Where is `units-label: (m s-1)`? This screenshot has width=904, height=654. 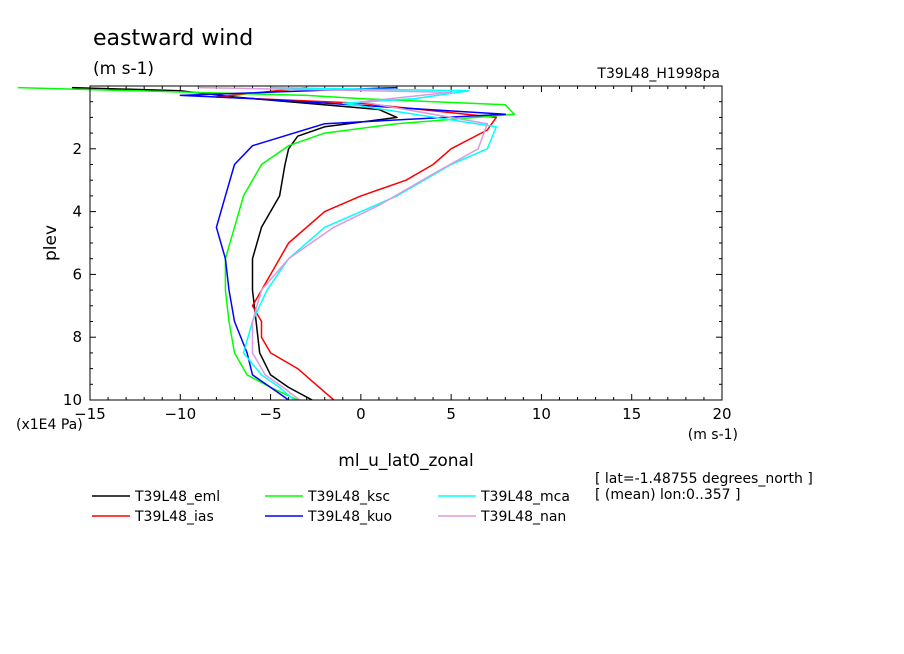 units-label: (m s-1) is located at coordinates (123, 69).